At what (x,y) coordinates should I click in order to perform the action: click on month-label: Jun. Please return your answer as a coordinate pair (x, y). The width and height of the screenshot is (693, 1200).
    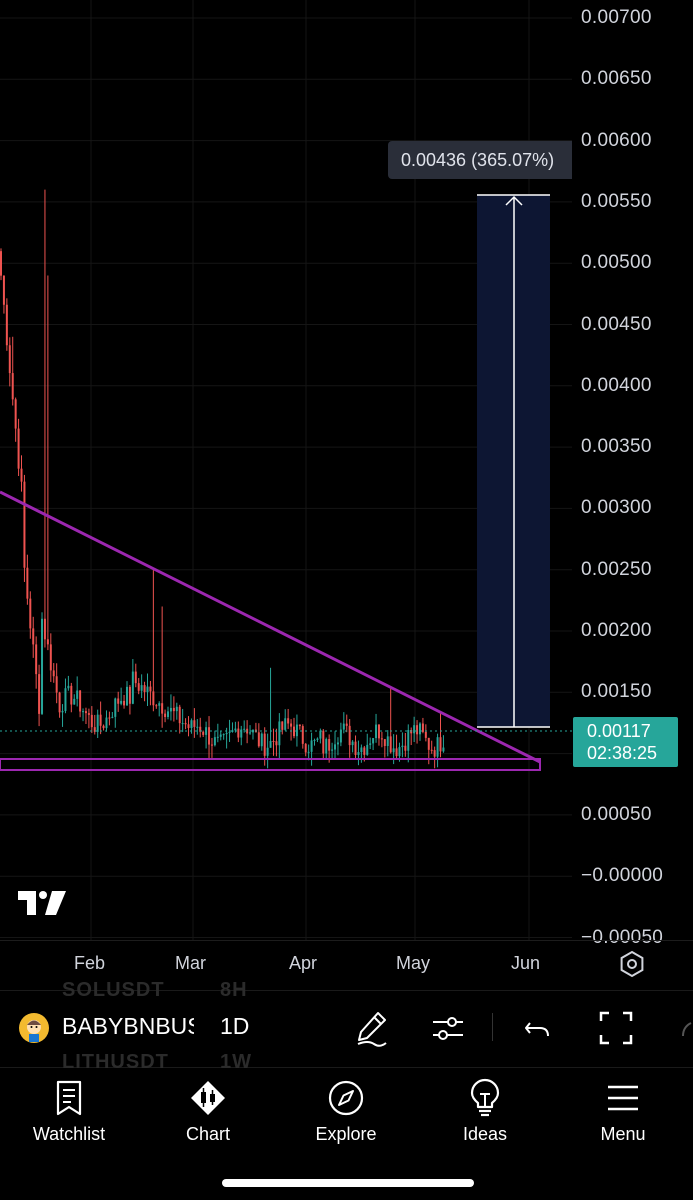
    Looking at the image, I should click on (526, 963).